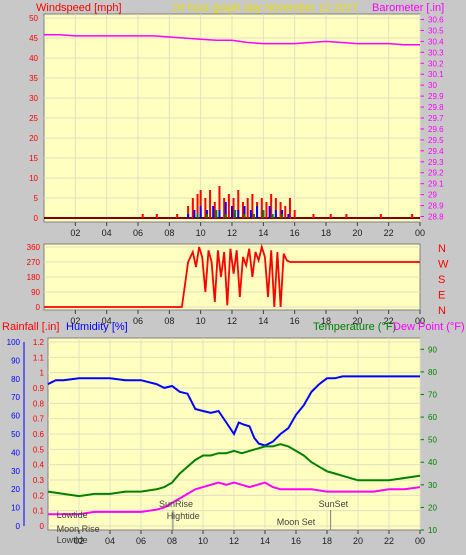  What do you see at coordinates (432, 485) in the screenshot?
I see `temperature-tick-label: 30` at bounding box center [432, 485].